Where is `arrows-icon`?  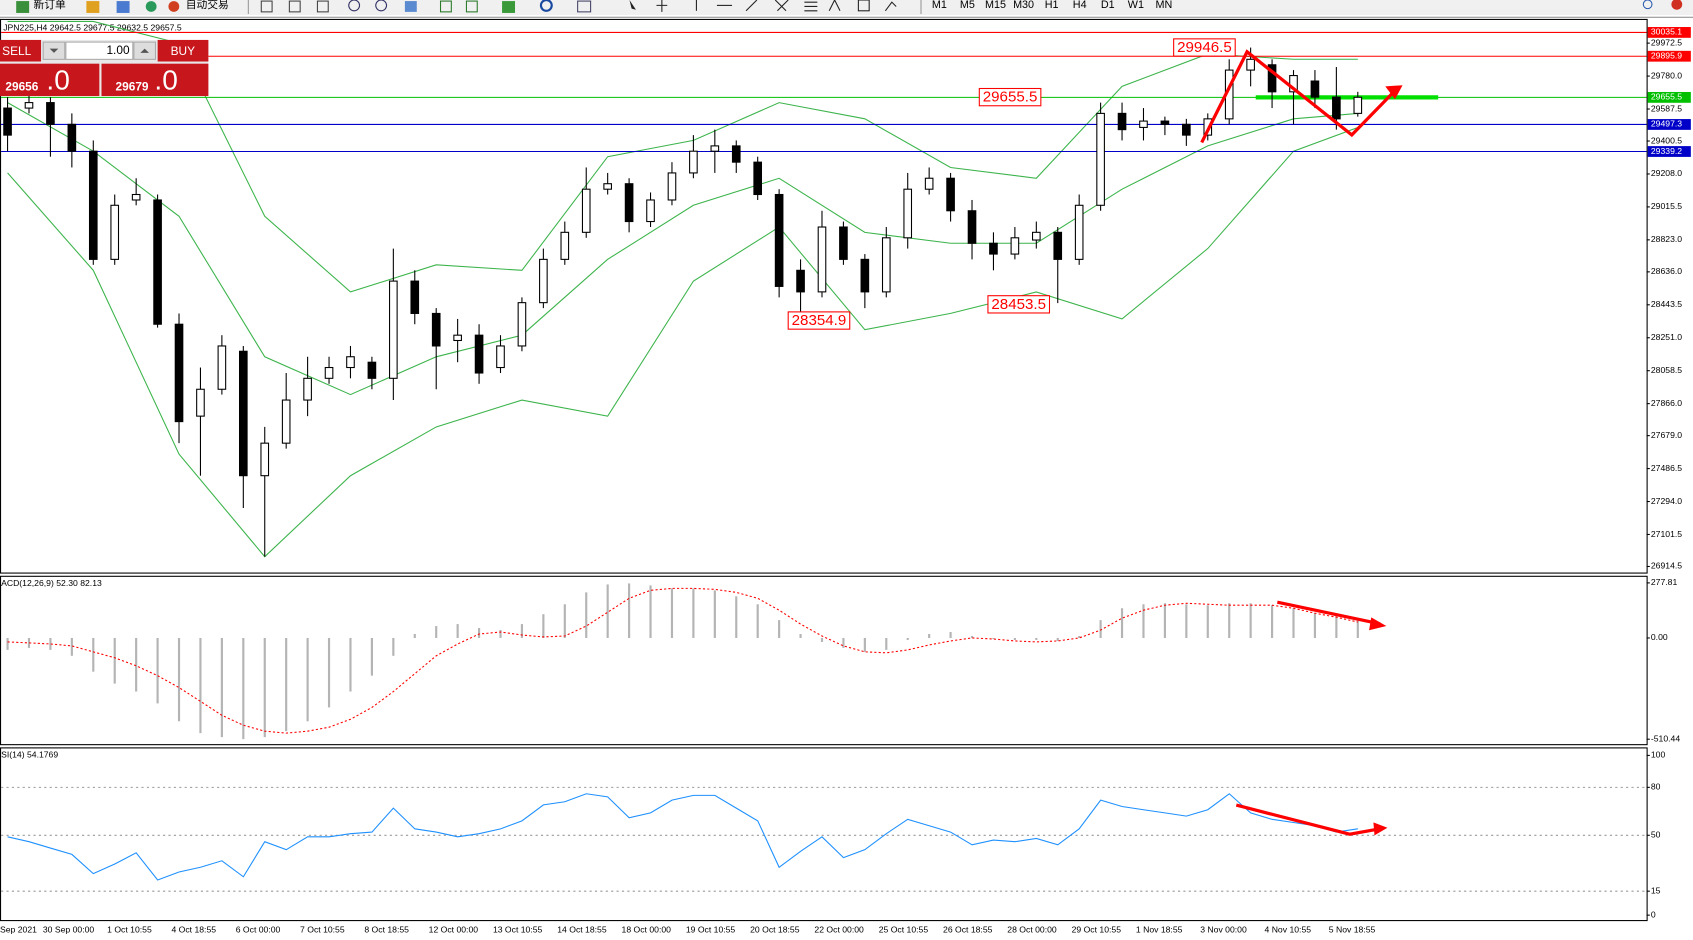
arrows-icon is located at coordinates (890, 6).